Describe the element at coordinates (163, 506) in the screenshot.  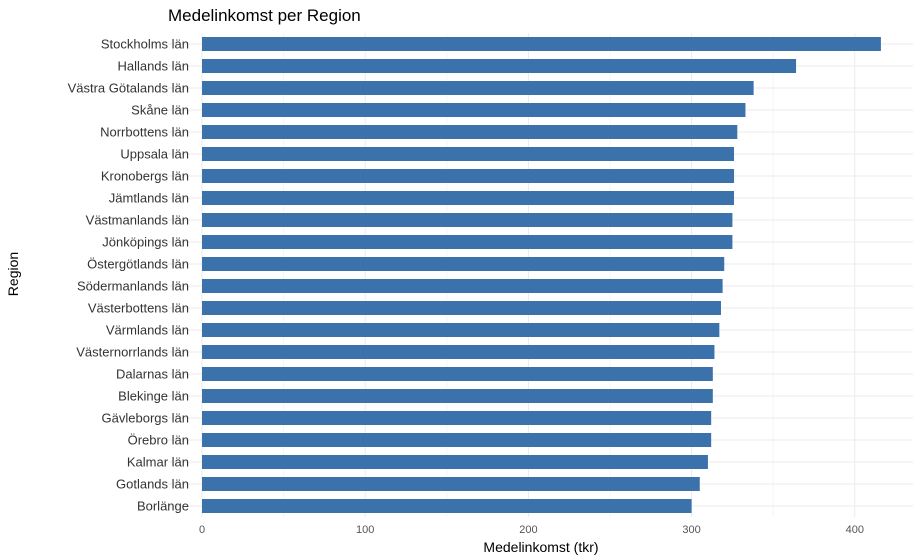
I see `y-tick-label: Borlänge` at that location.